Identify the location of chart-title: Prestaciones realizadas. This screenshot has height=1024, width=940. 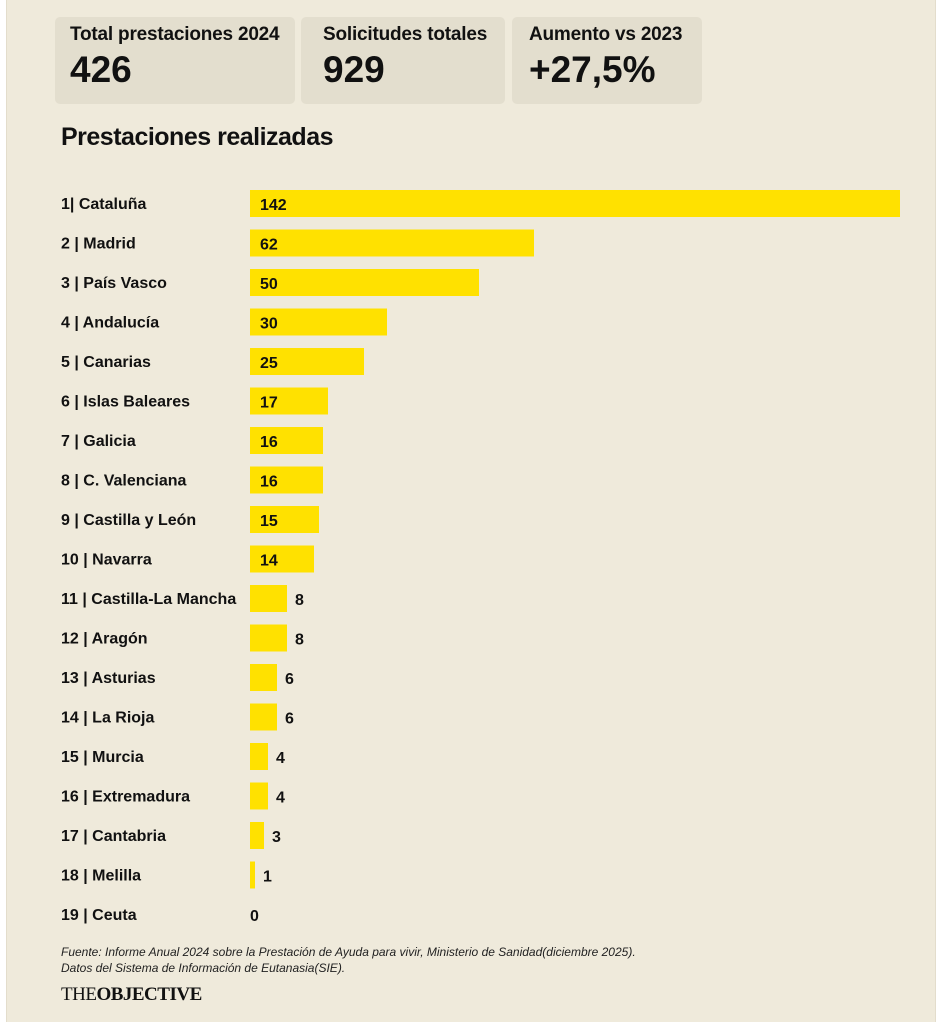
(197, 137).